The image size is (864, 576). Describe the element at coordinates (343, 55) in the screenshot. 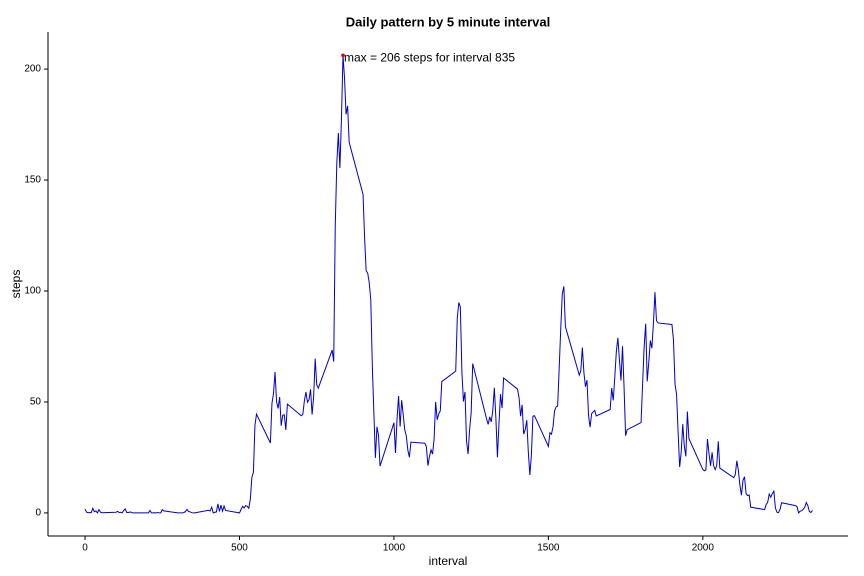

I see `max-point` at that location.